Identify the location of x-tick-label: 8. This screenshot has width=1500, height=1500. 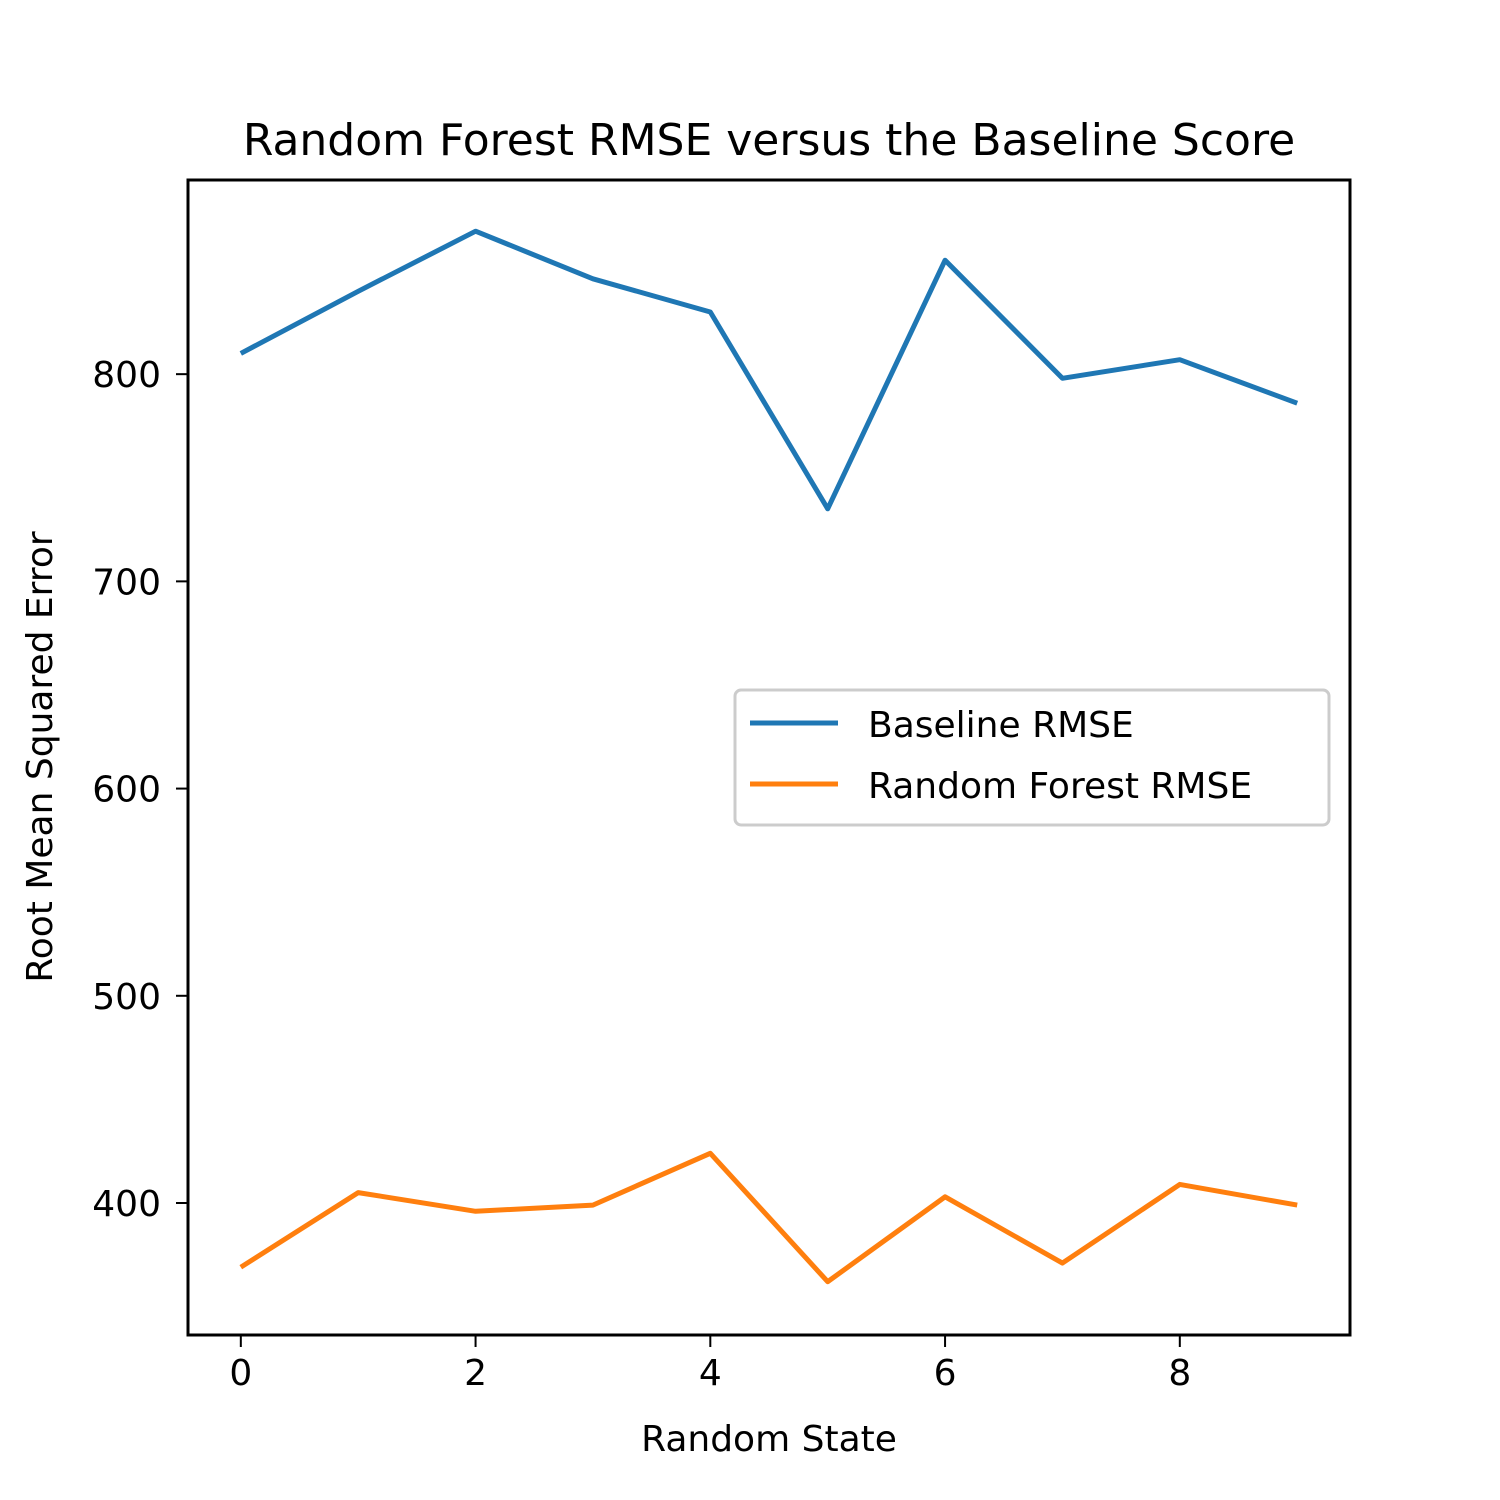
(1179, 1373).